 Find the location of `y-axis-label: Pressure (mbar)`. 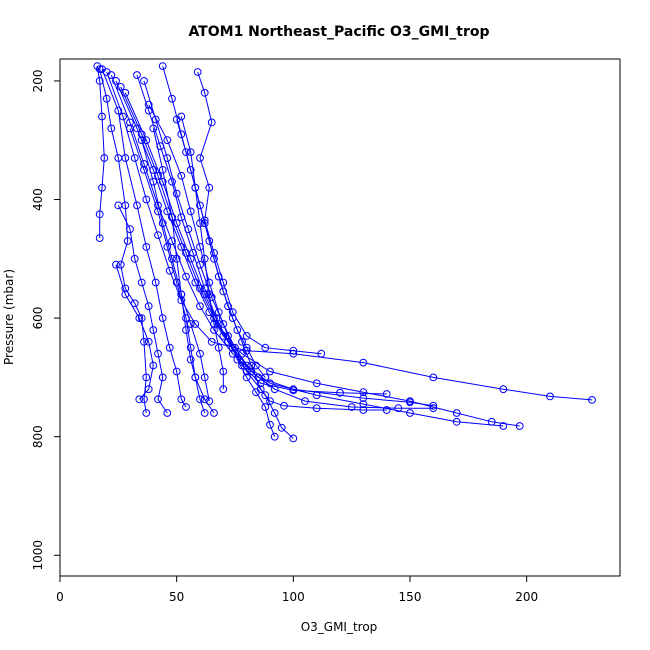

y-axis-label: Pressure (mbar) is located at coordinates (9, 317).